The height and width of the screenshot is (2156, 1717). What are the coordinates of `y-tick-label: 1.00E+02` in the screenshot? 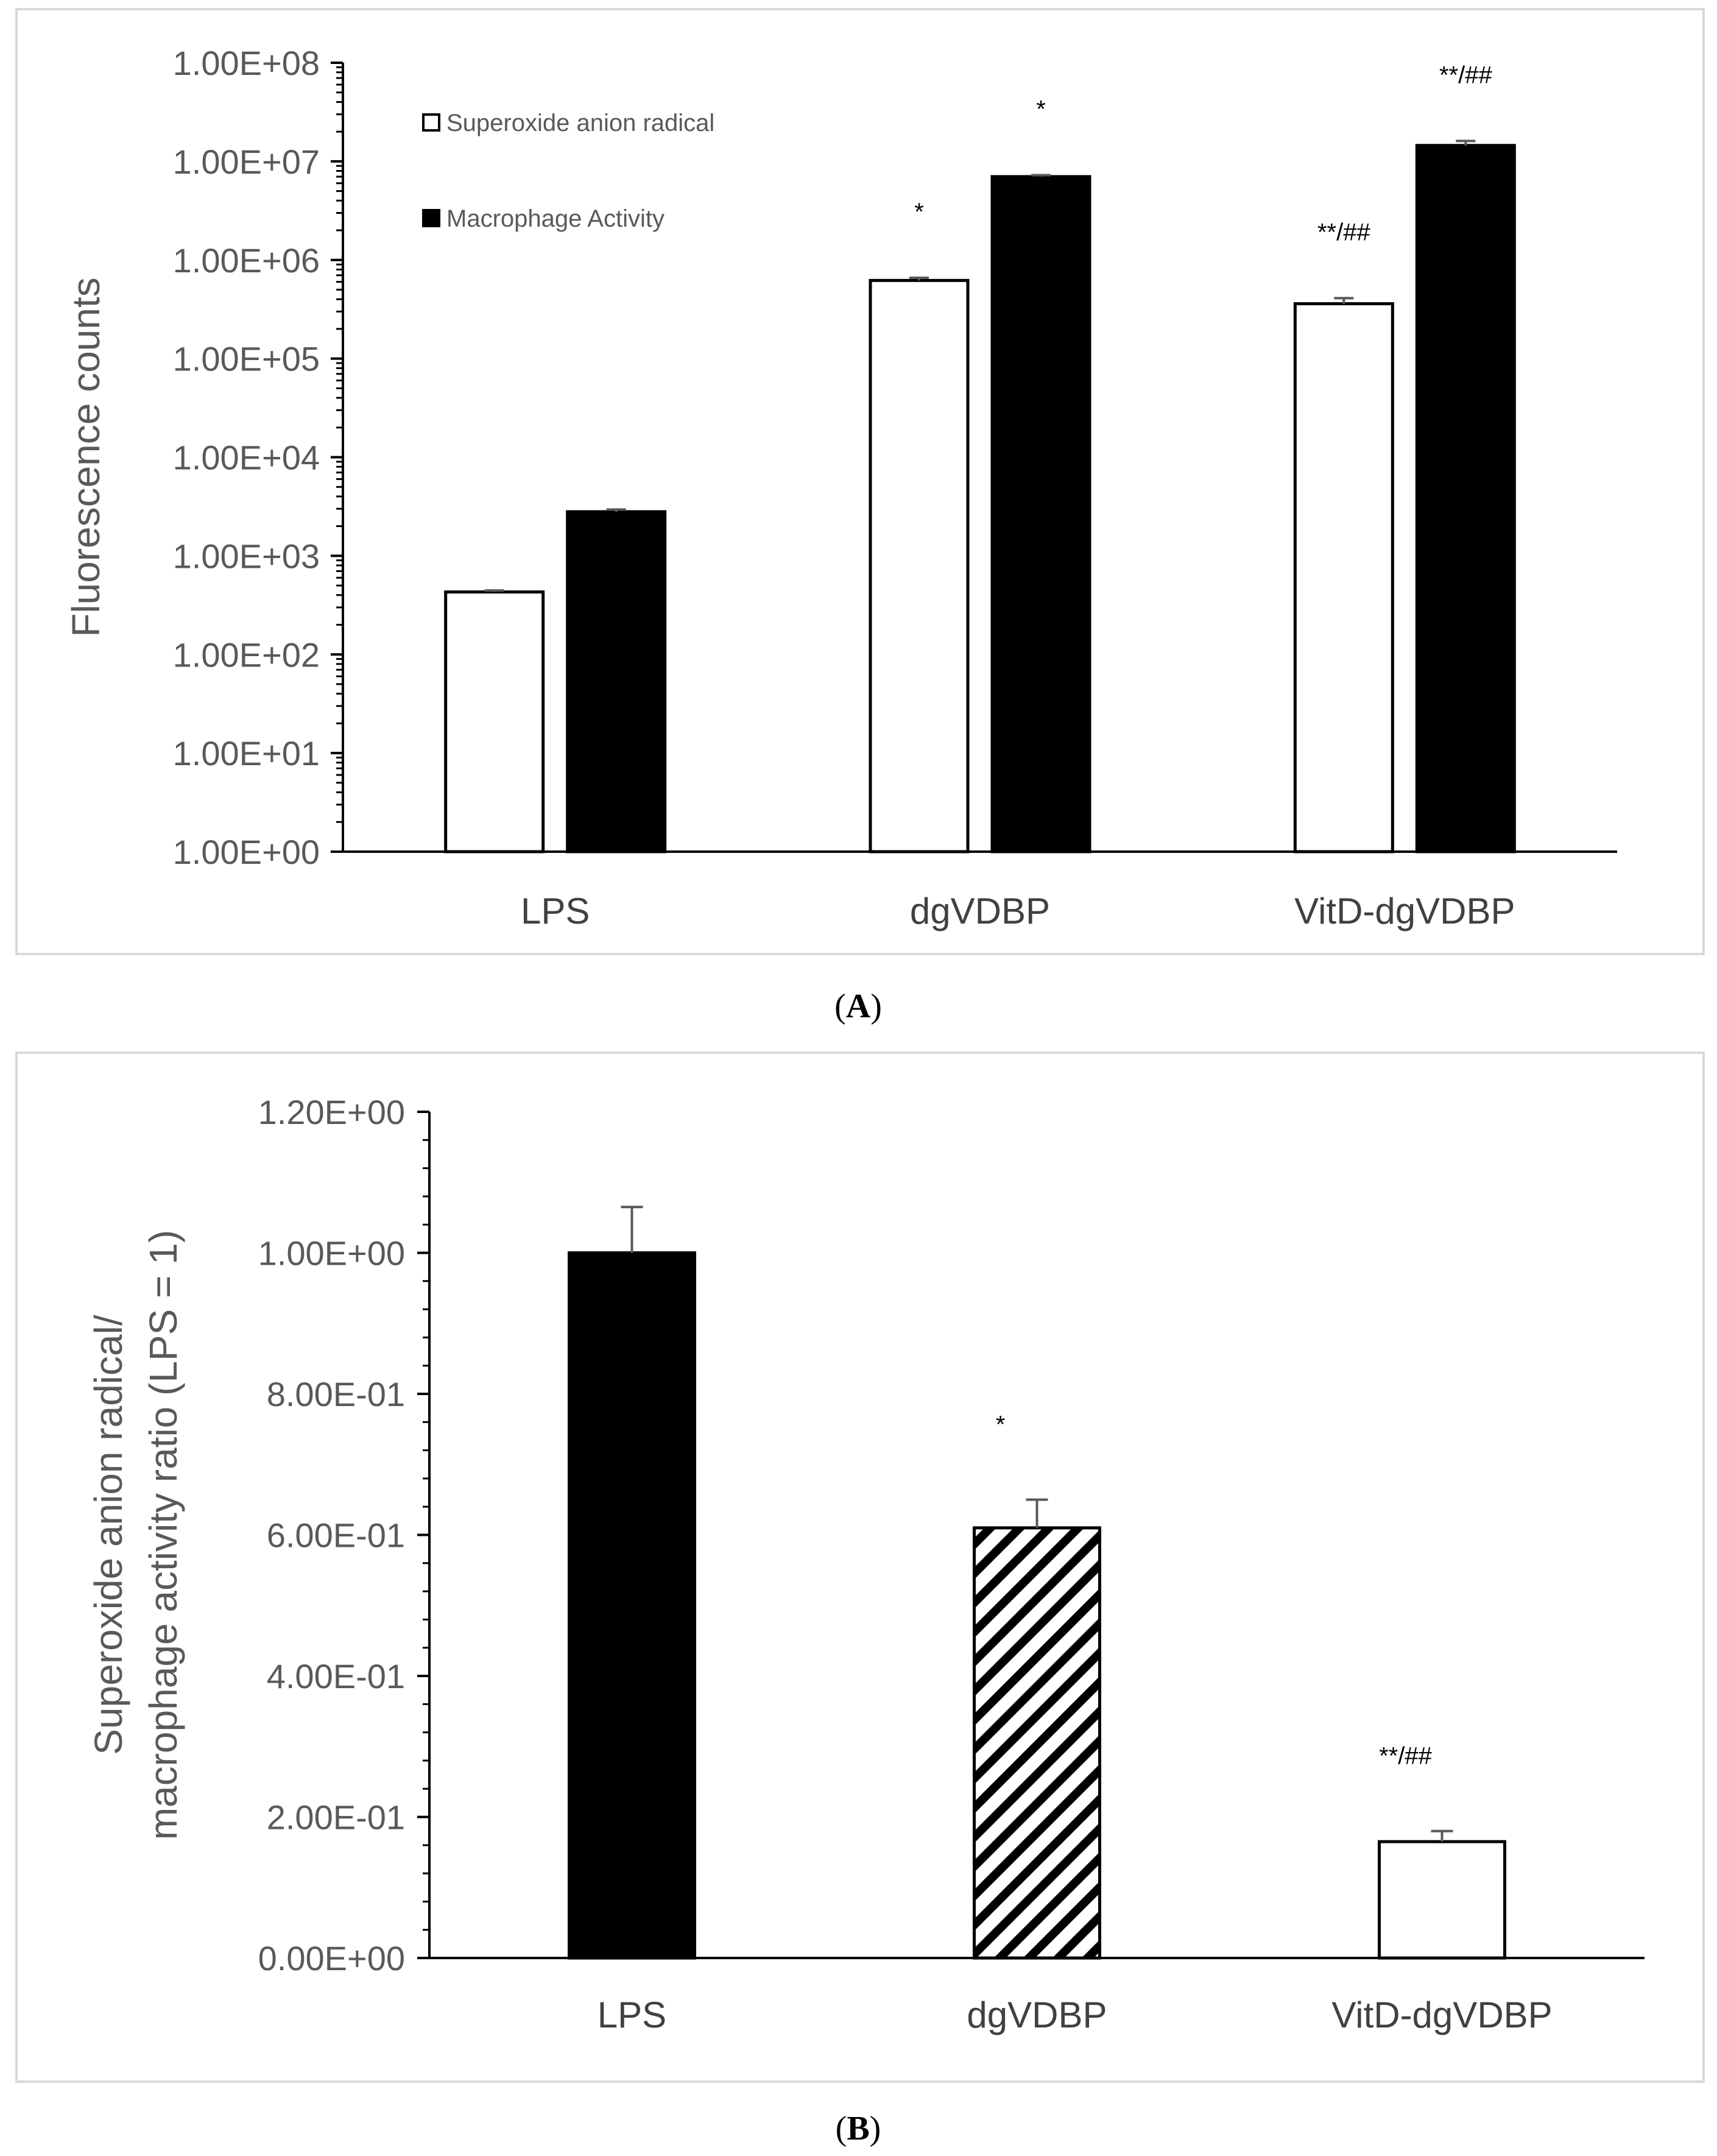 It's located at (246, 655).